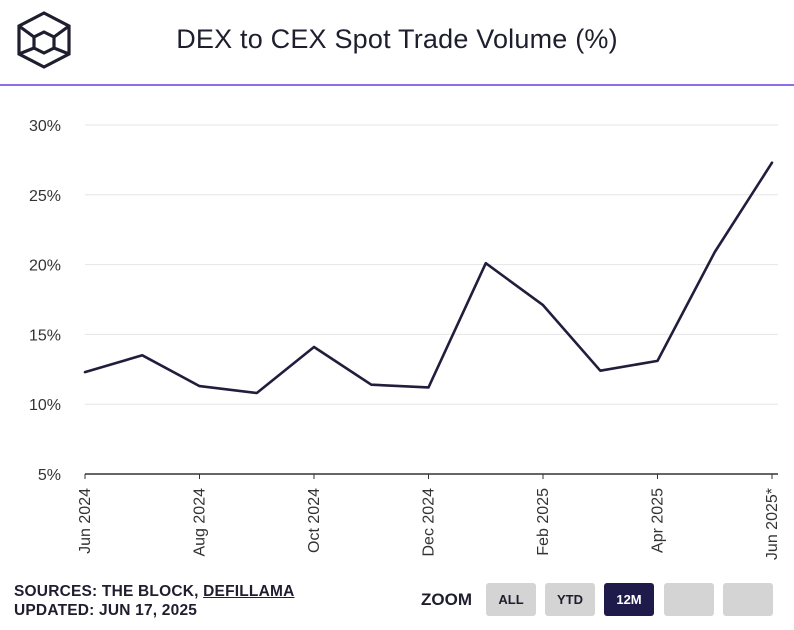 The image size is (794, 630). I want to click on x-tick-label: Dec 2024, so click(429, 522).